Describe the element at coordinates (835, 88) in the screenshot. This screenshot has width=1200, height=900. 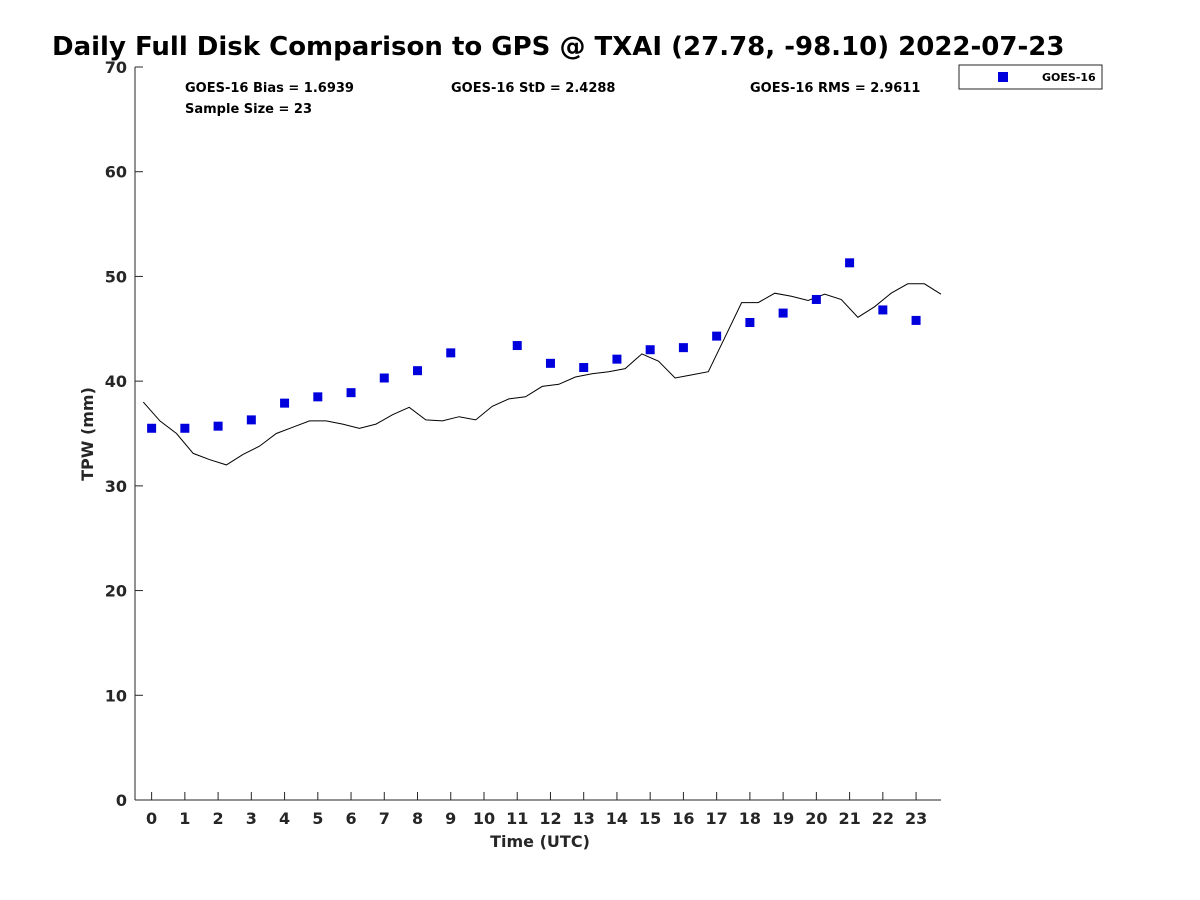
I see `stat-rms: GOES-16 RMS = 2.9611` at that location.